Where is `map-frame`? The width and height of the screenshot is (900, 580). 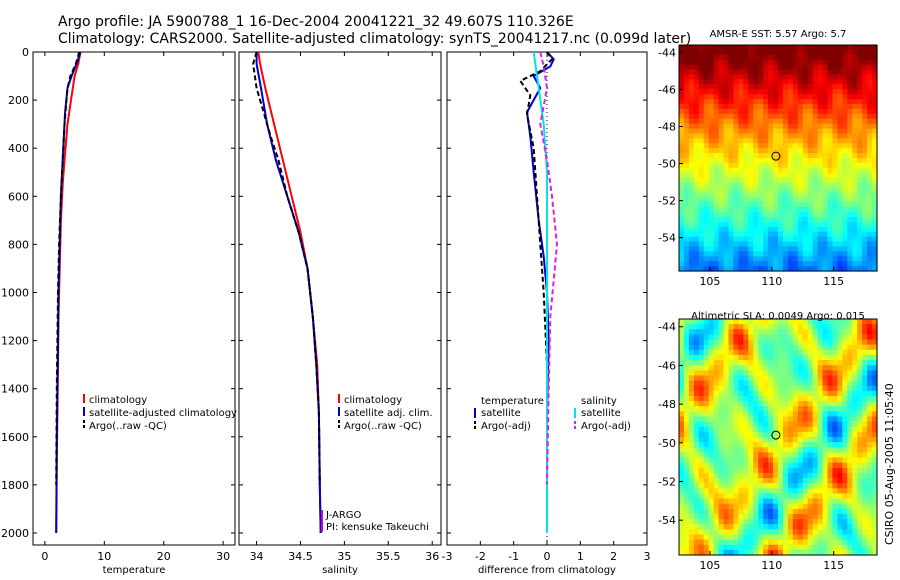 map-frame is located at coordinates (778, 437).